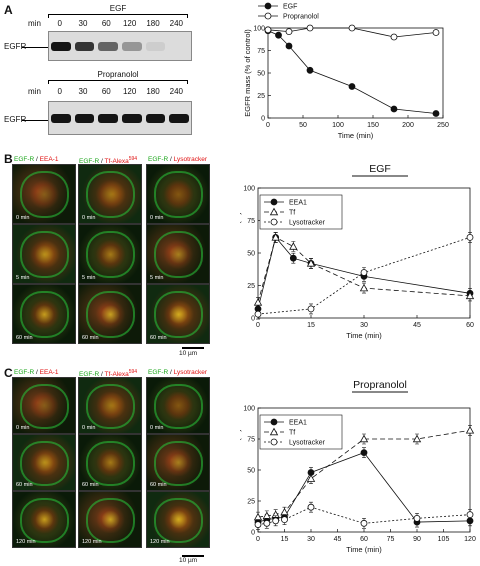 The height and width of the screenshot is (566, 480). I want to click on egf-min-label: min, so click(34, 23).